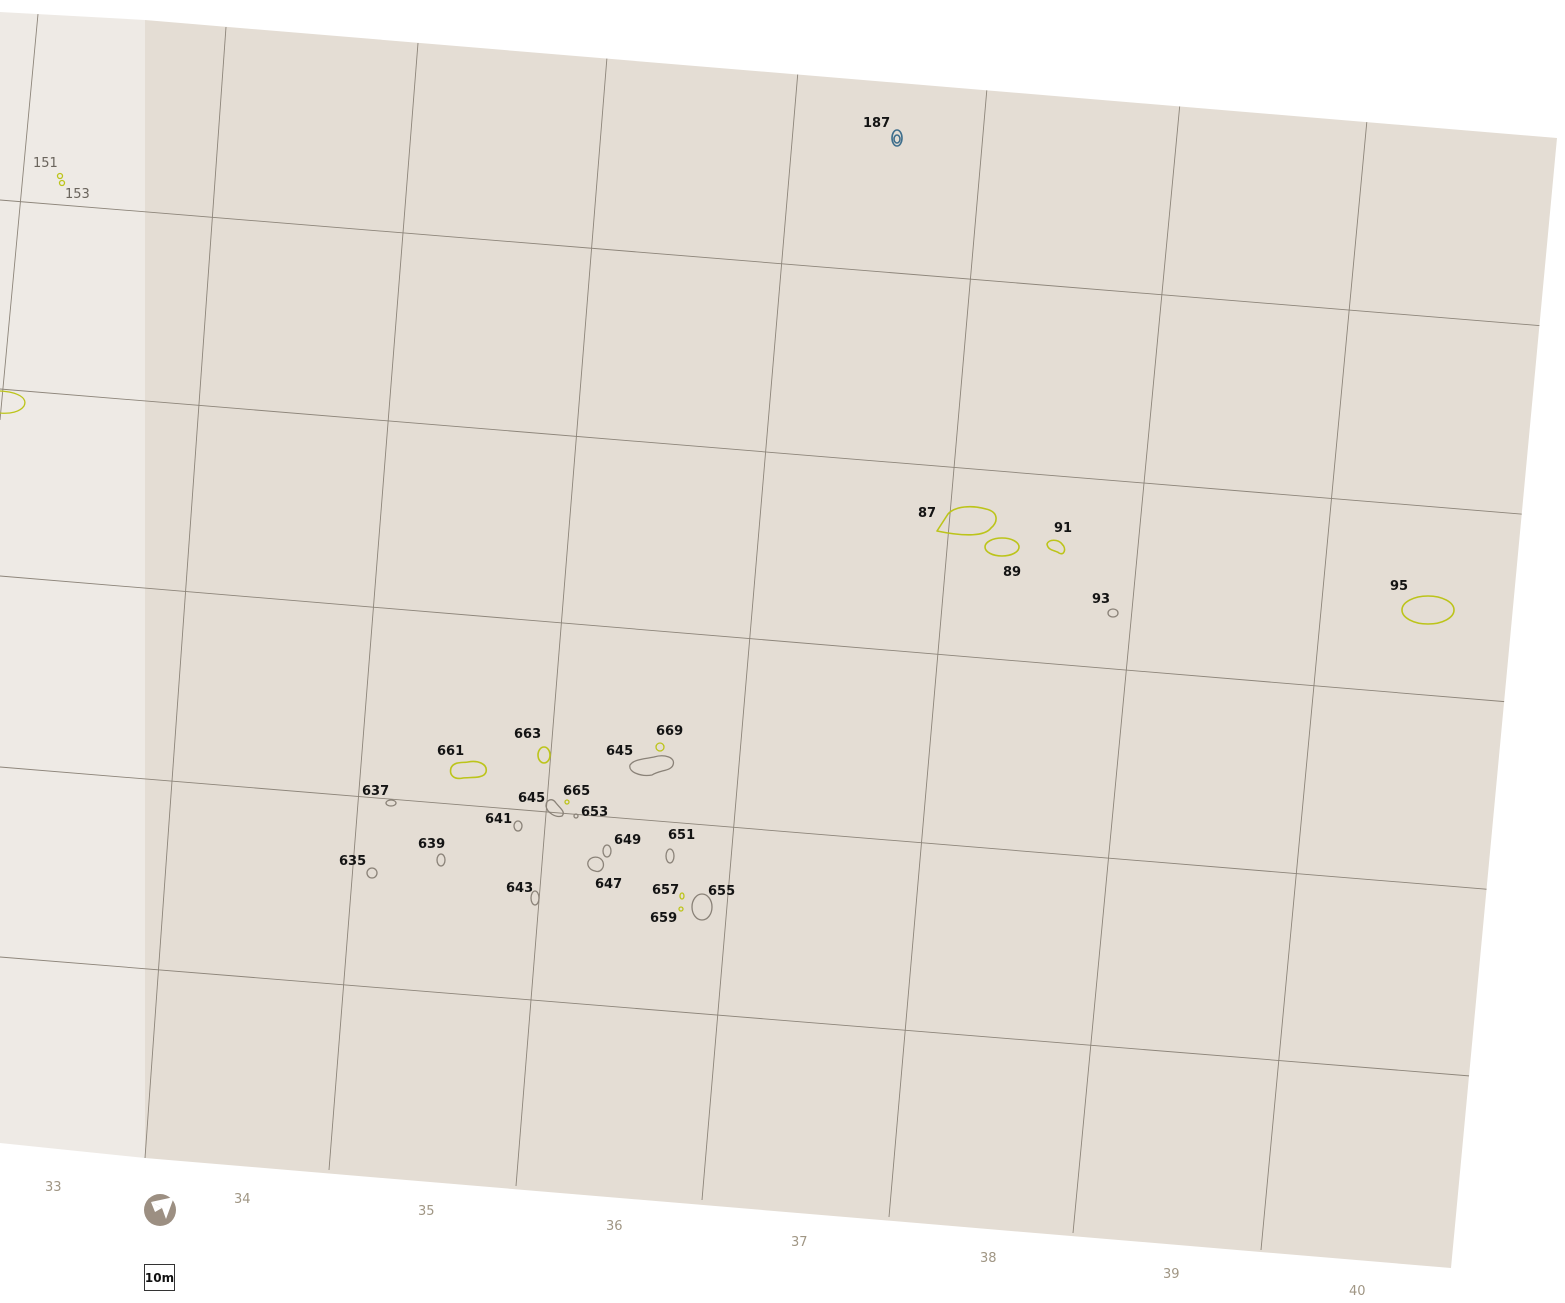 This screenshot has height=1303, width=1565. Describe the element at coordinates (1063, 528) in the screenshot. I see `feature-label-91: 91` at that location.